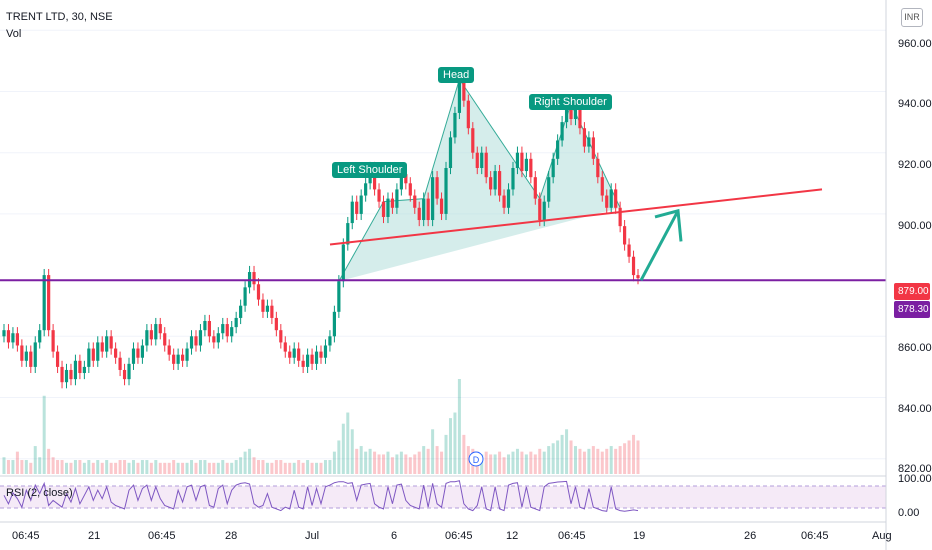  What do you see at coordinates (912, 291) in the screenshot?
I see `last-price-tag: 879.00` at bounding box center [912, 291].